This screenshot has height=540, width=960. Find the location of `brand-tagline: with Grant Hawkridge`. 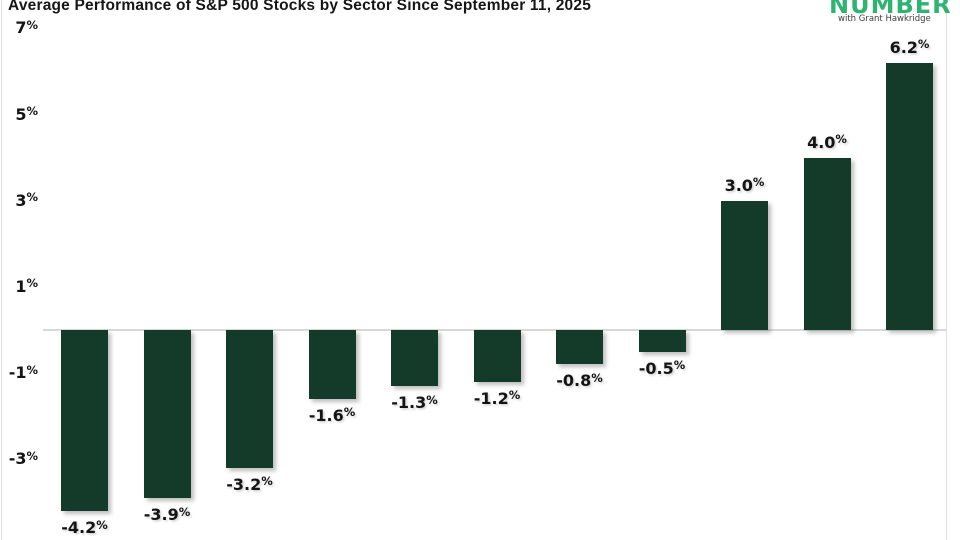

brand-tagline: with Grant Hawkridge is located at coordinates (884, 19).